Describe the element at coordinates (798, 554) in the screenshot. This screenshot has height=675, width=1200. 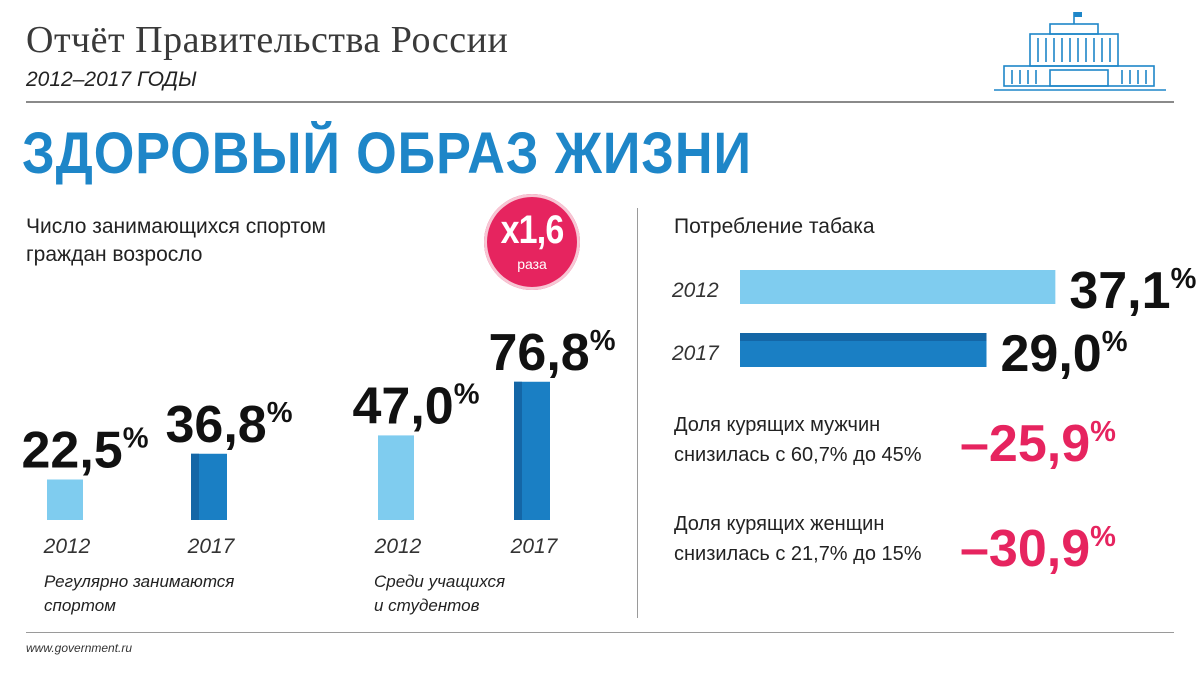
I see `women-smoking-line2: снизилась с 21,7% до 15%` at that location.